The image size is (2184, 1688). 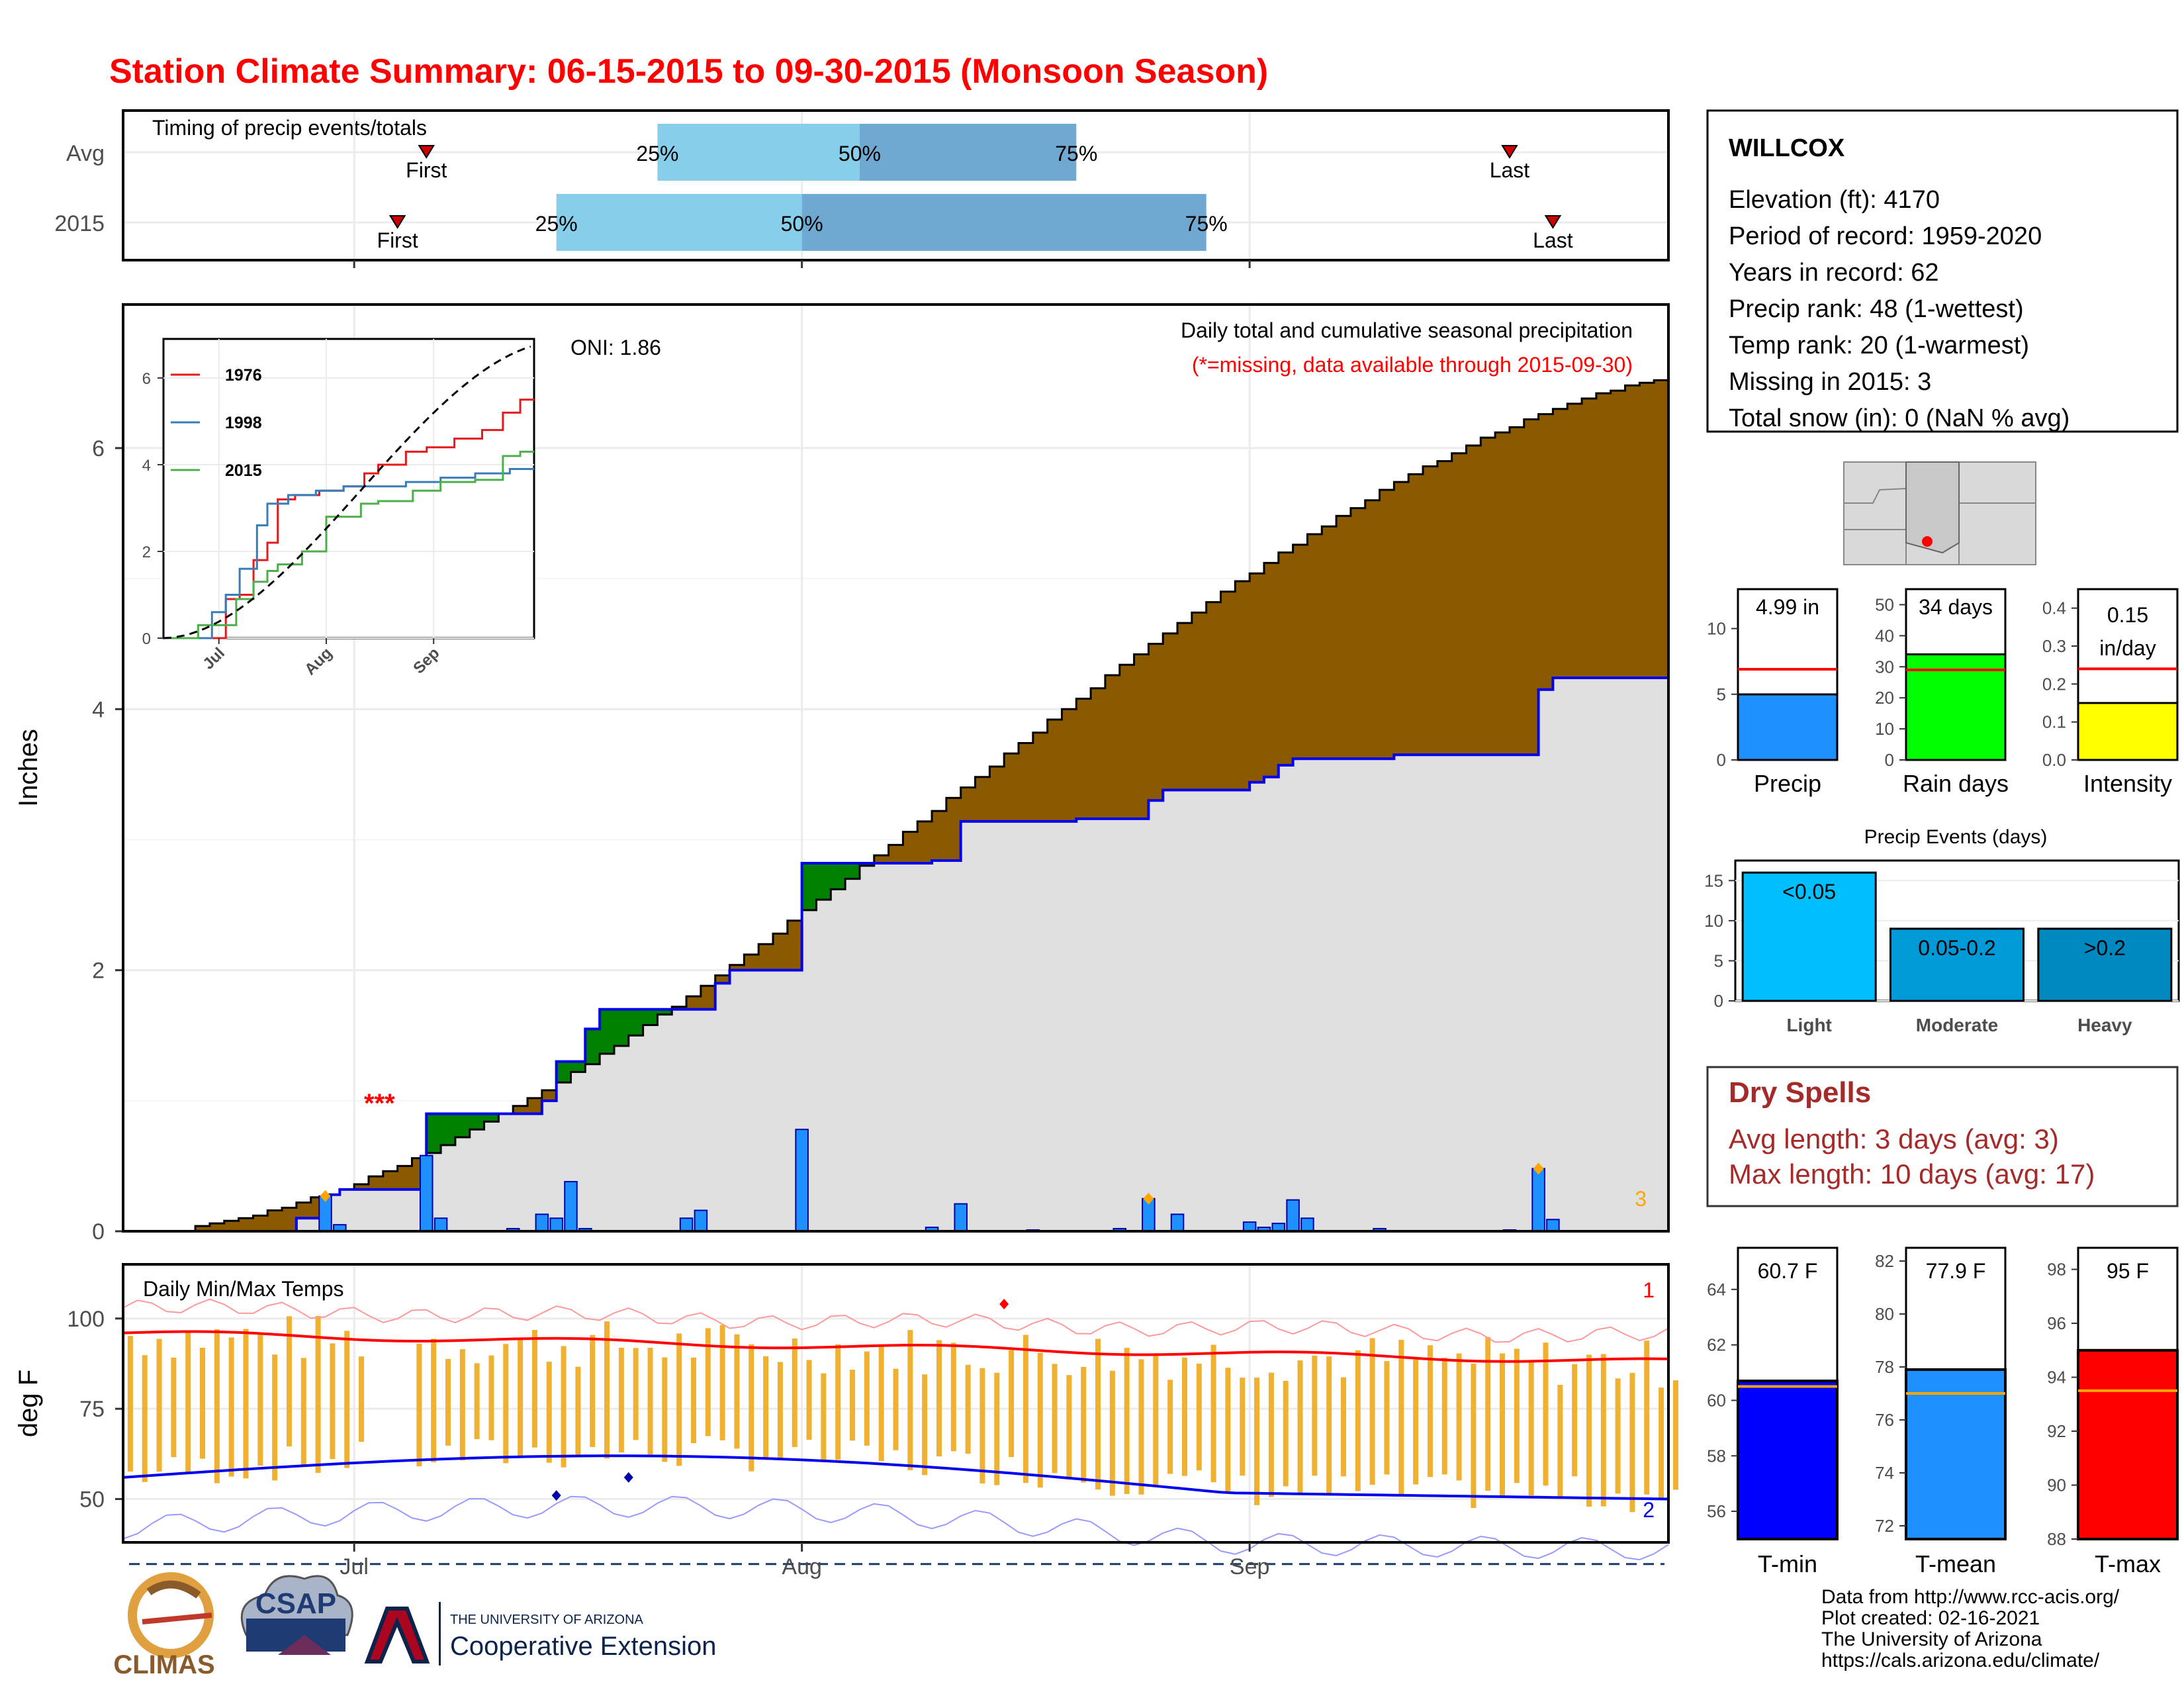 I want to click on temp-summary-y-tick: 94, so click(x=2056, y=1377).